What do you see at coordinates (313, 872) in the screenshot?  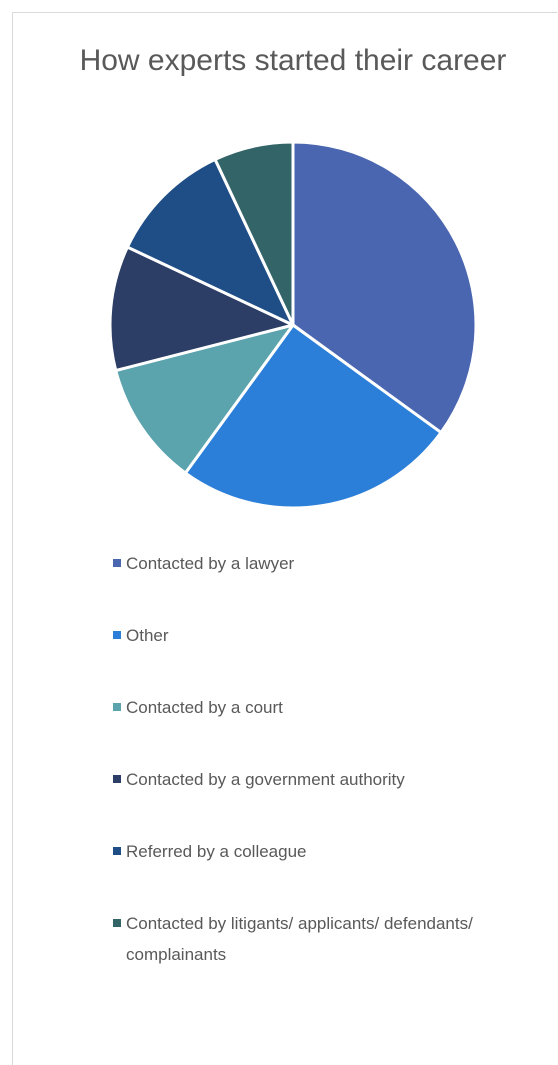 I see `legend-item: Referred by a colleague` at bounding box center [313, 872].